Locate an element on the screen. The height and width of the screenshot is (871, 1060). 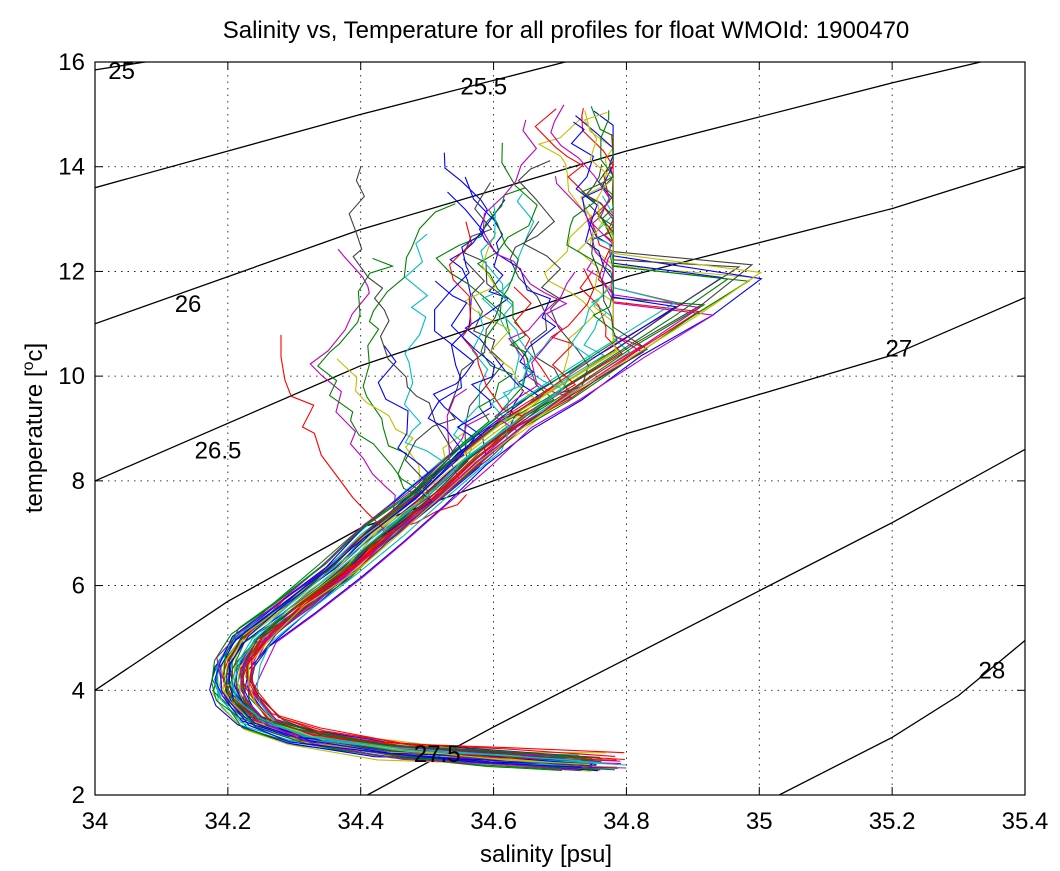
density-contour-label: 27.5 is located at coordinates (437, 754).